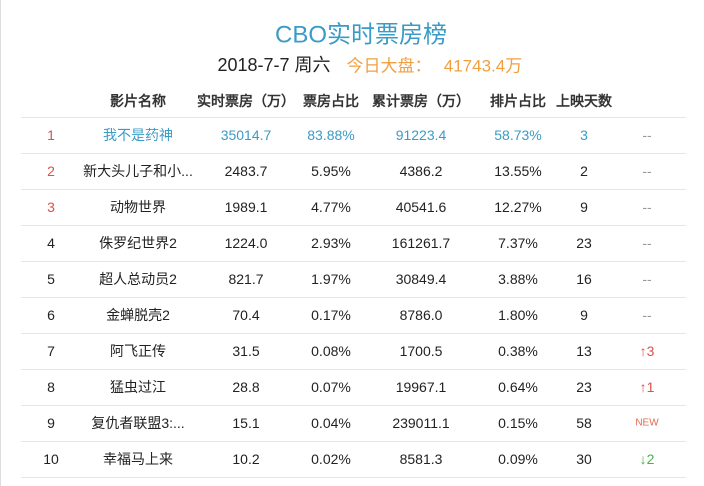 Image resolution: width=704 pixels, height=486 pixels. What do you see at coordinates (331, 171) in the screenshot?
I see `cell: 5.95%` at bounding box center [331, 171].